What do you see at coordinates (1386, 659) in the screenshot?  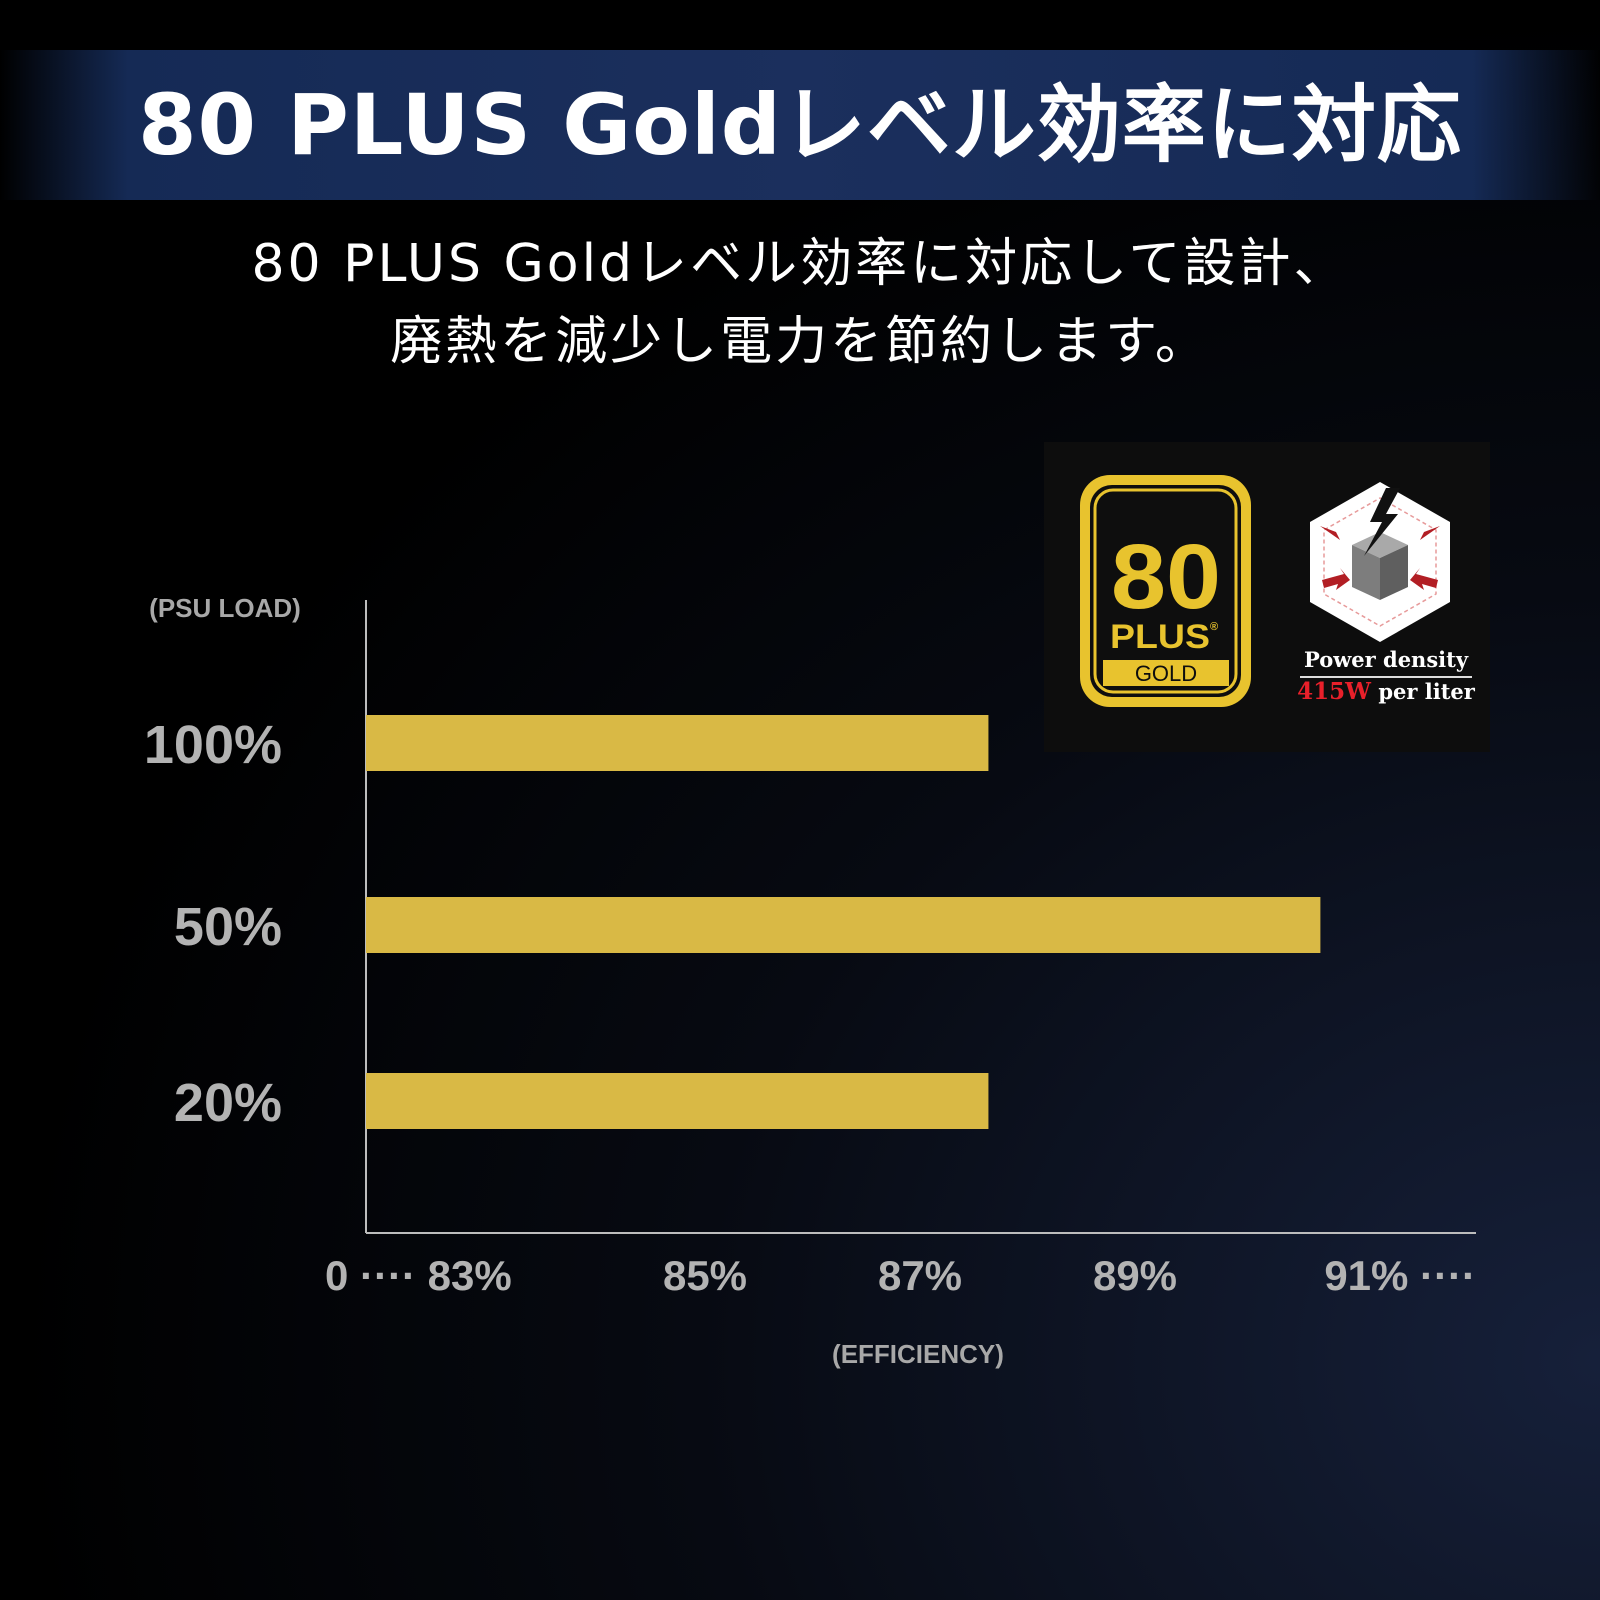 I see `power-density-title: Power density` at bounding box center [1386, 659].